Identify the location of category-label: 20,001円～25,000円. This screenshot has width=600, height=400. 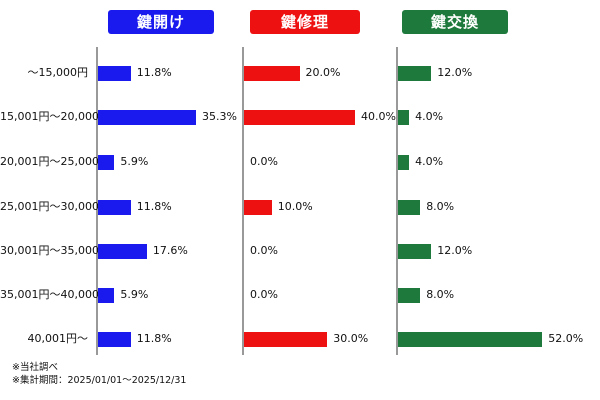
(55, 161).